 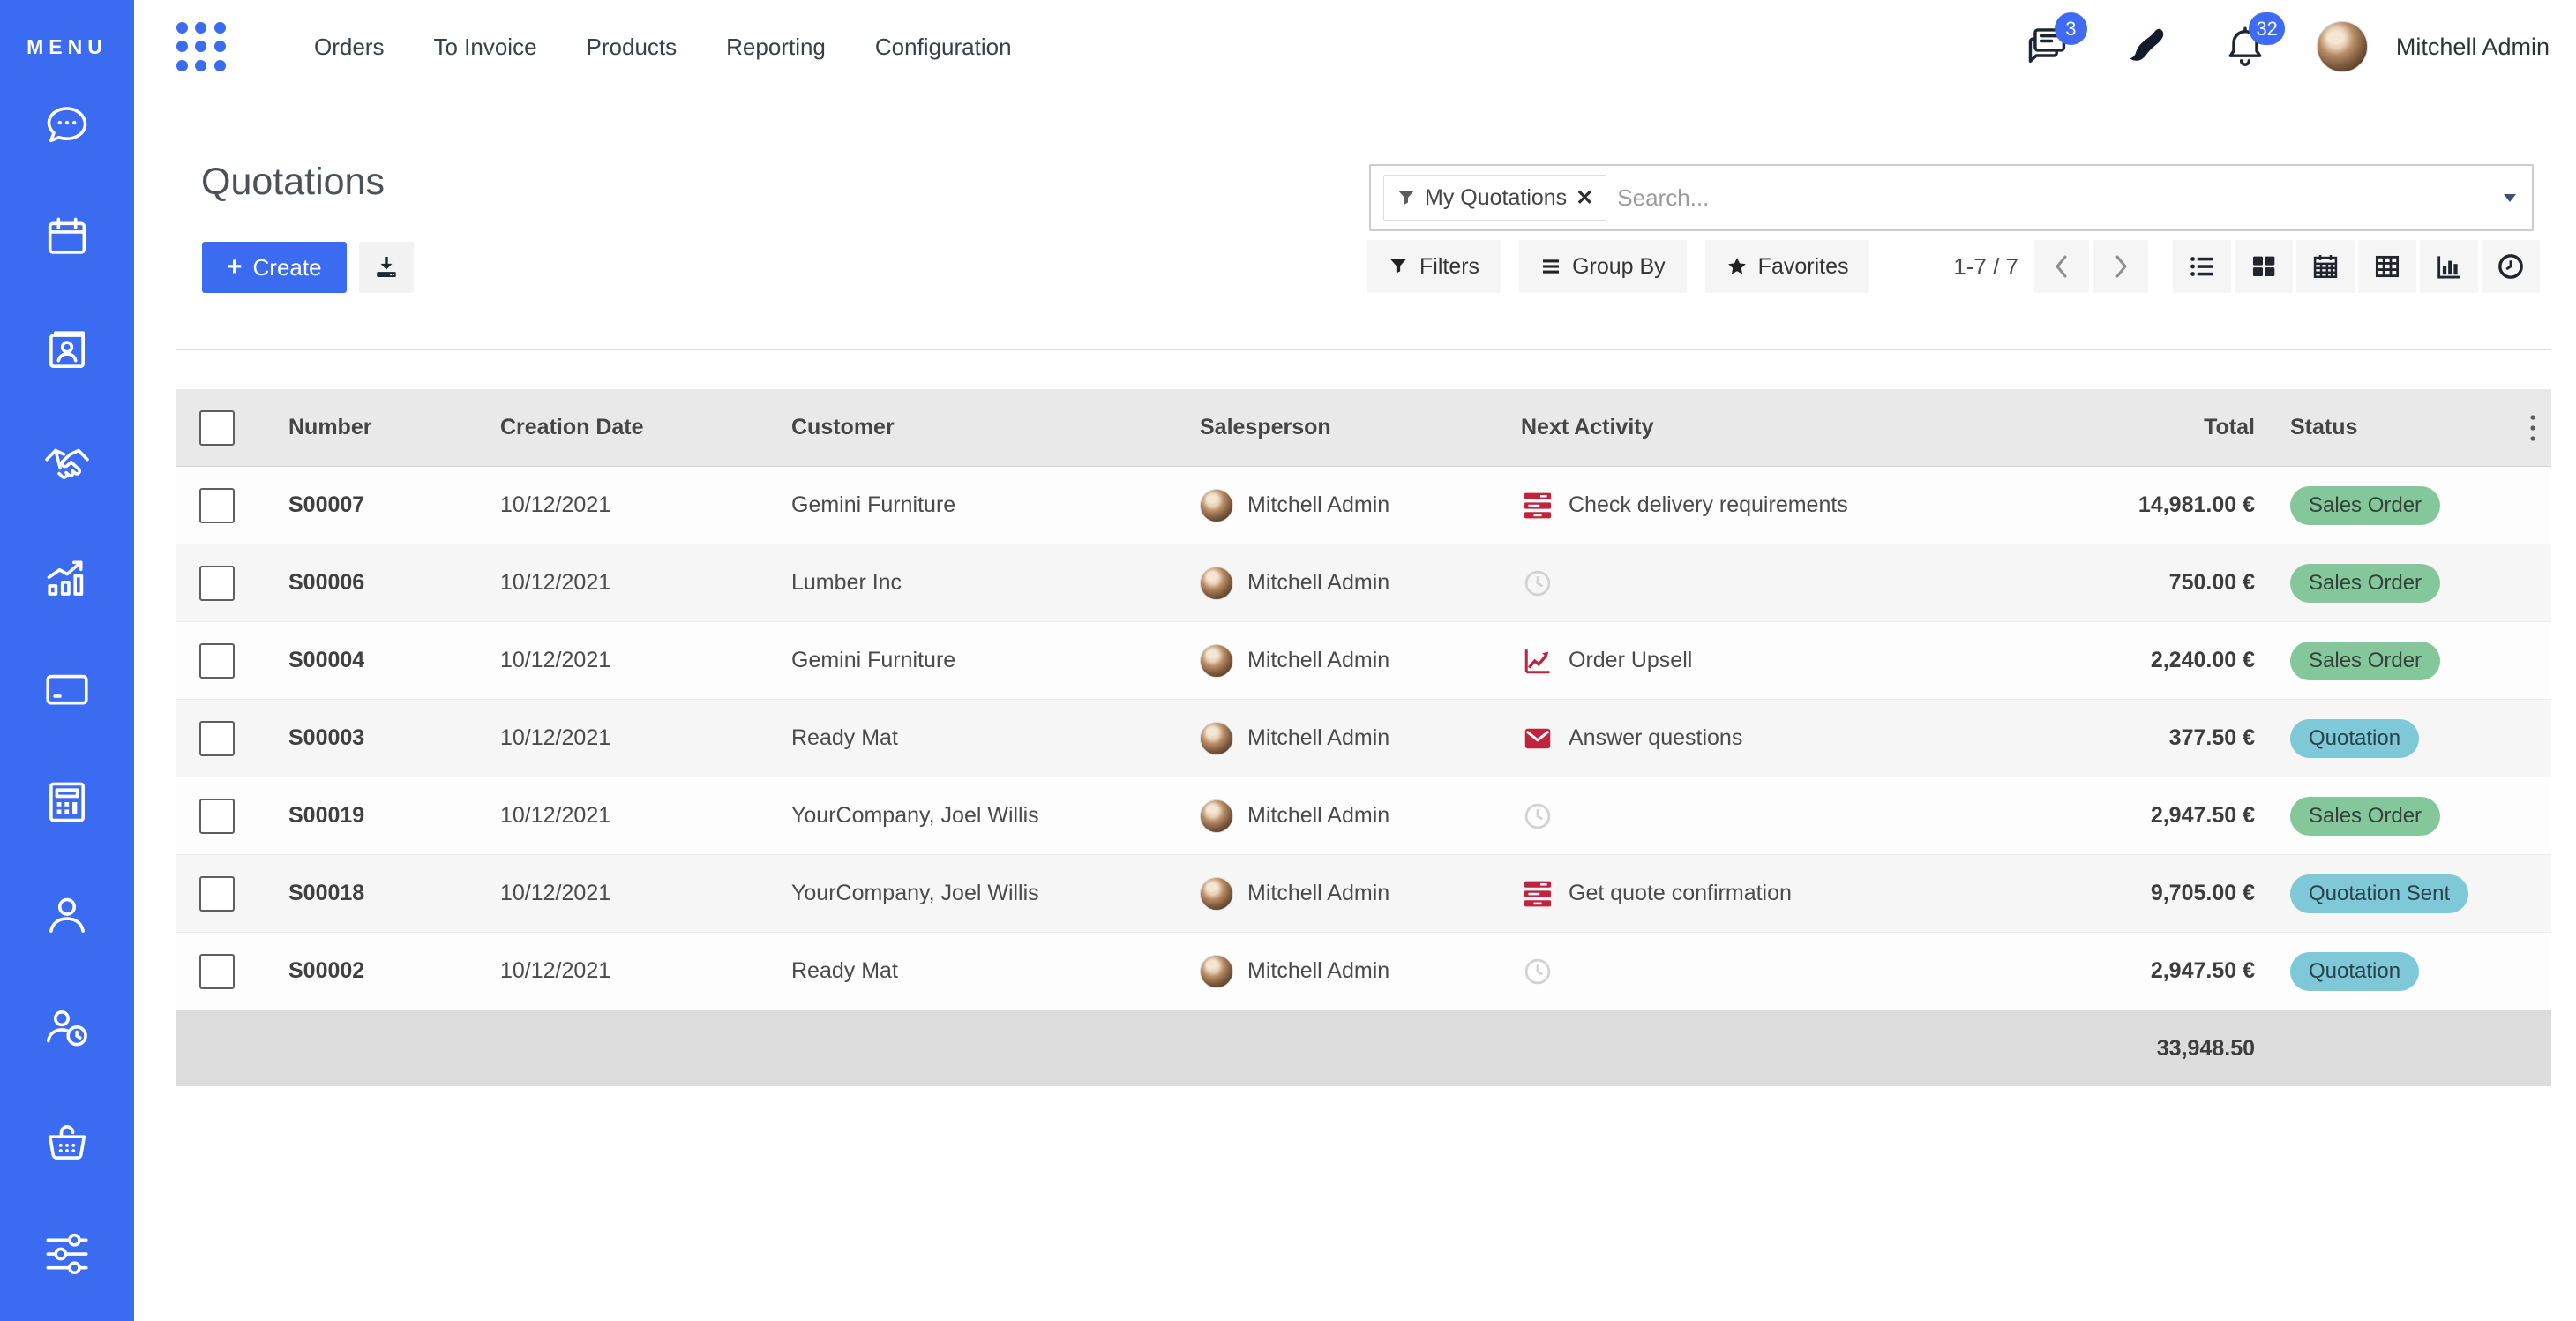 What do you see at coordinates (2264, 267) in the screenshot?
I see `view-kanban-button` at bounding box center [2264, 267].